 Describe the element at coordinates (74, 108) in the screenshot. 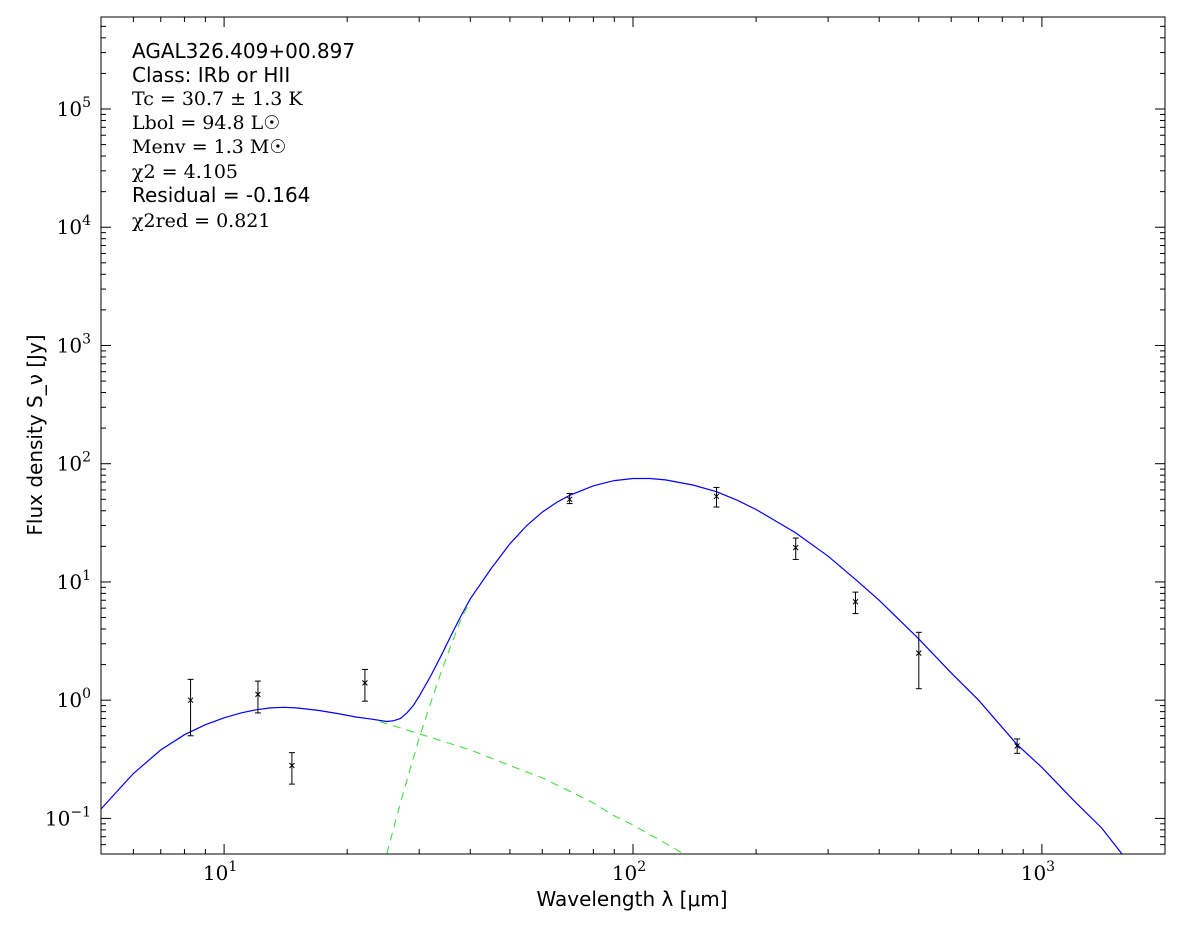

I see `y-tick-label: 10⁵` at that location.